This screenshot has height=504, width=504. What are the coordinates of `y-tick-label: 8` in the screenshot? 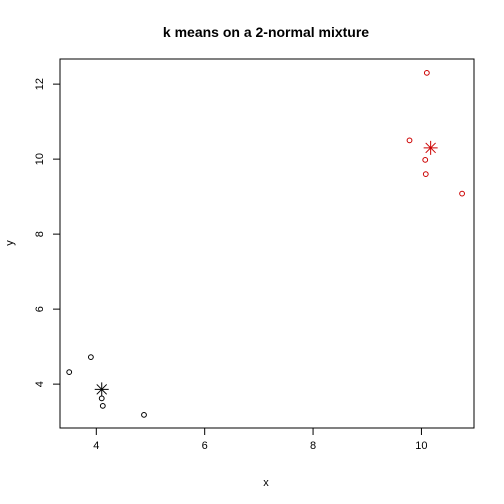 It's located at (40, 234).